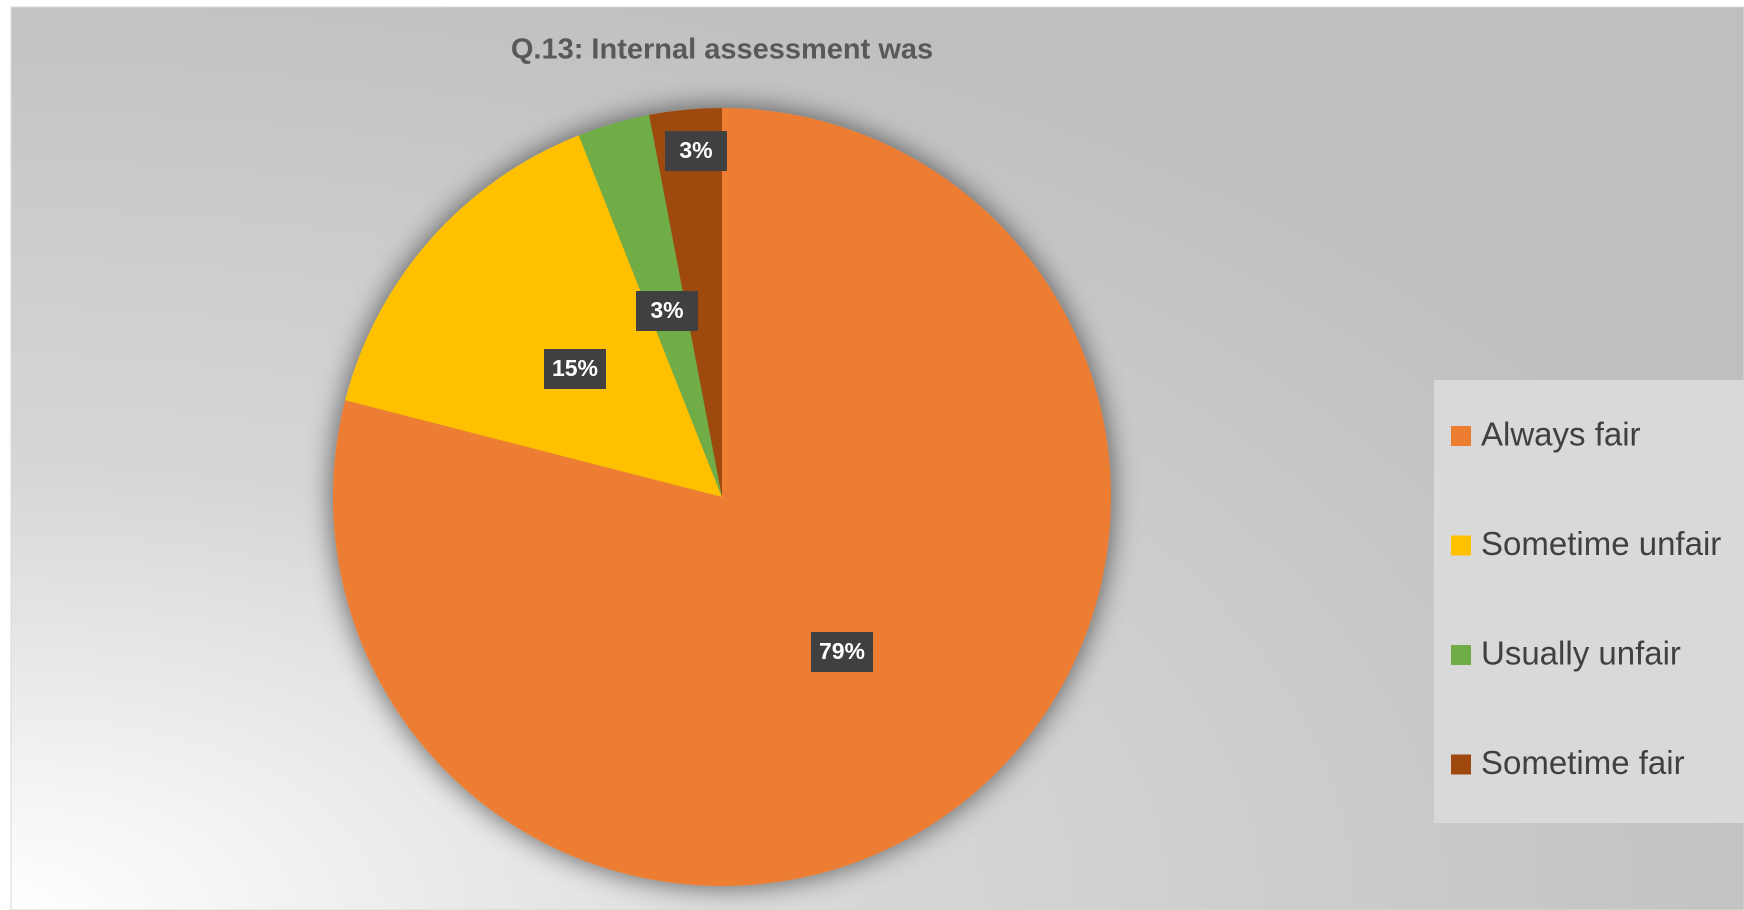 The width and height of the screenshot is (1744, 910). I want to click on data-label: 79%, so click(842, 651).